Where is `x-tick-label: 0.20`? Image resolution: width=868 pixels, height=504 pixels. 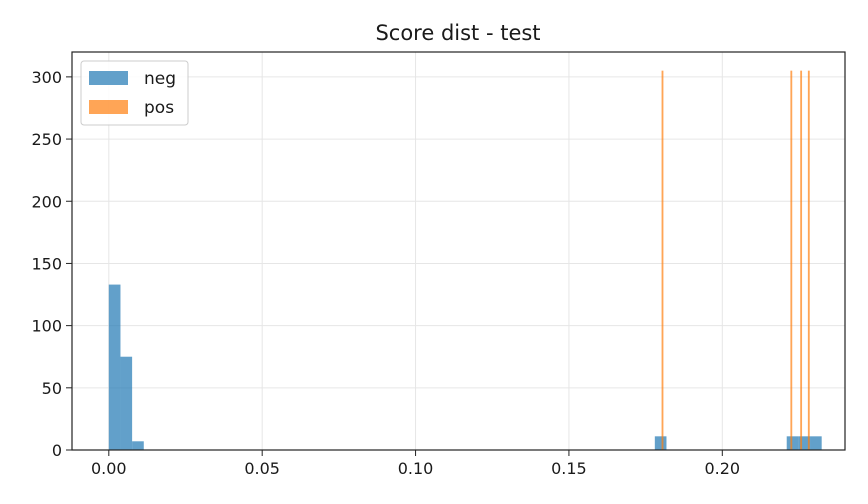
x-tick-label: 0.20 is located at coordinates (722, 468).